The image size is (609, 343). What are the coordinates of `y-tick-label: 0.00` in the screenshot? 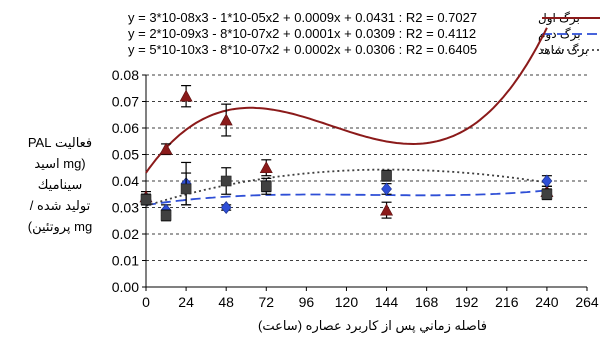 It's located at (125, 287).